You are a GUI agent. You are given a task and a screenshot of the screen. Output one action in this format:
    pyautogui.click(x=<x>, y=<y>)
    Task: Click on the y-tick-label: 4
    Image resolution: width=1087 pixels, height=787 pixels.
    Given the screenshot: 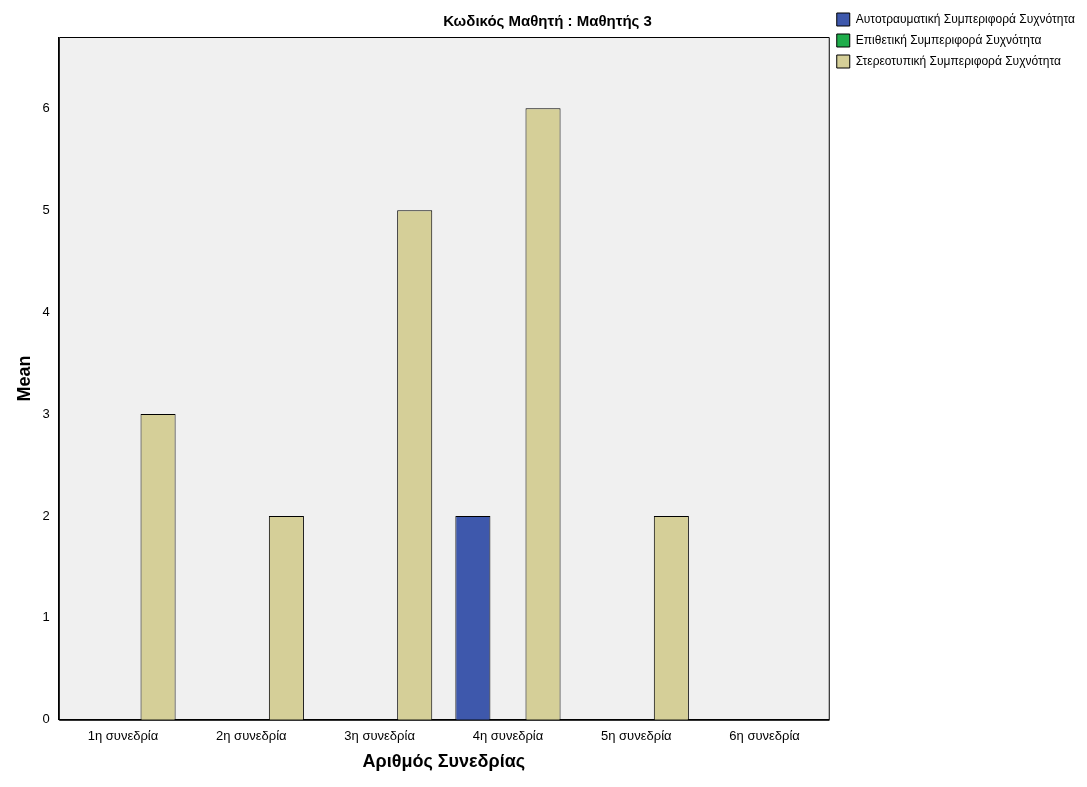 What is the action you would take?
    pyautogui.click(x=46, y=311)
    